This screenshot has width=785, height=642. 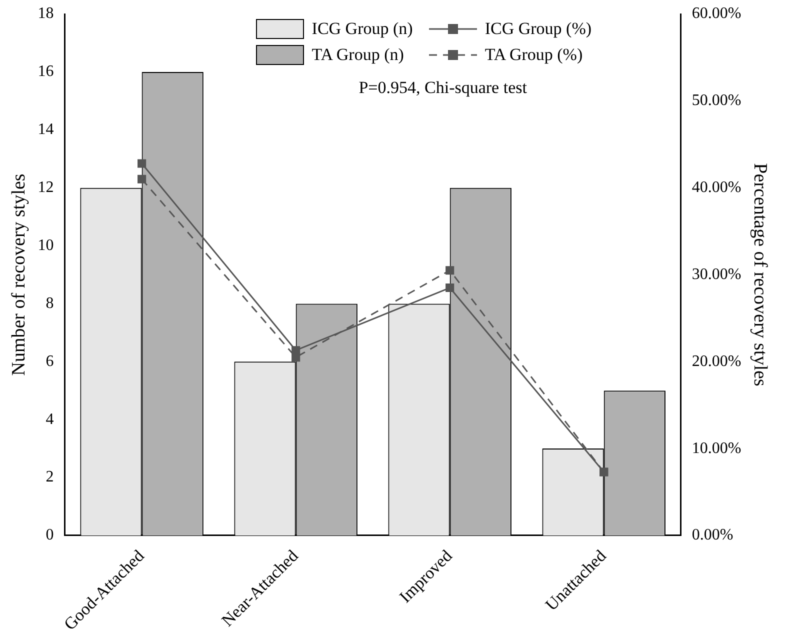 What do you see at coordinates (46, 245) in the screenshot?
I see `y-tick-label: 10` at bounding box center [46, 245].